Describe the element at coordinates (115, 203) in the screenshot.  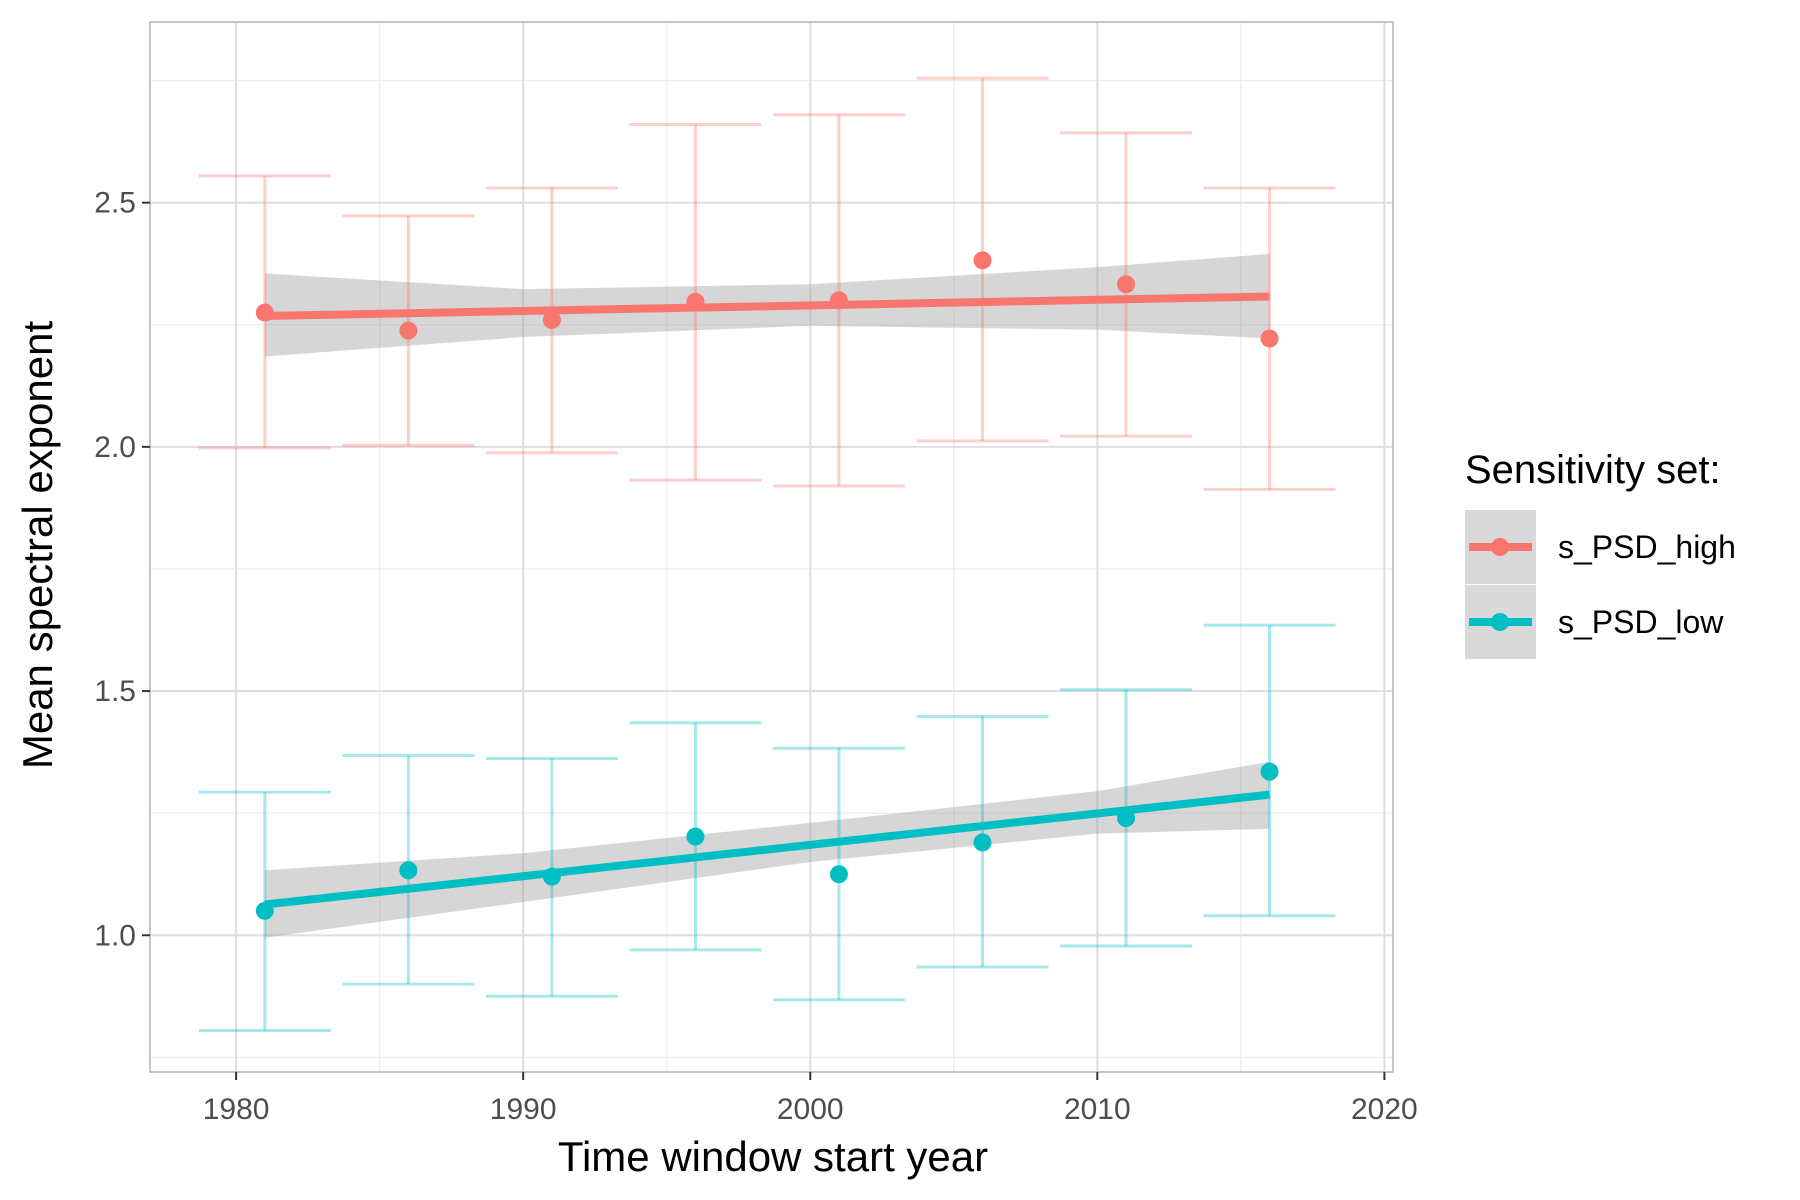
I see `y-tick-label: 2.5` at that location.